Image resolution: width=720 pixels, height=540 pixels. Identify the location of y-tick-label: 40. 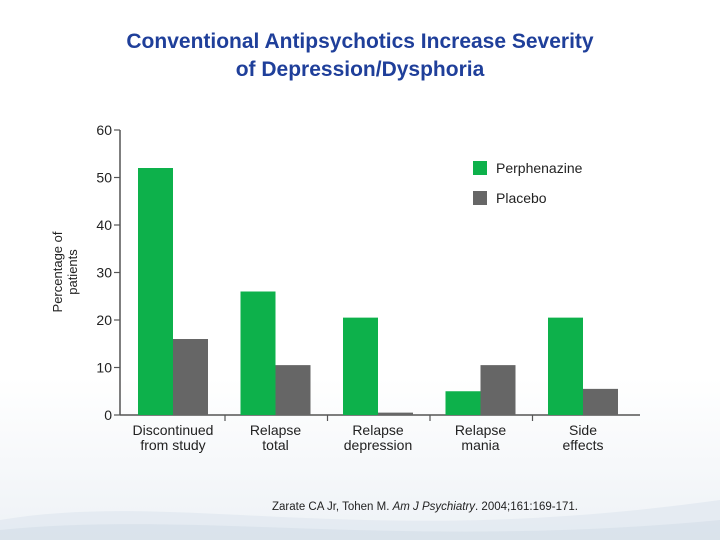
(104, 225).